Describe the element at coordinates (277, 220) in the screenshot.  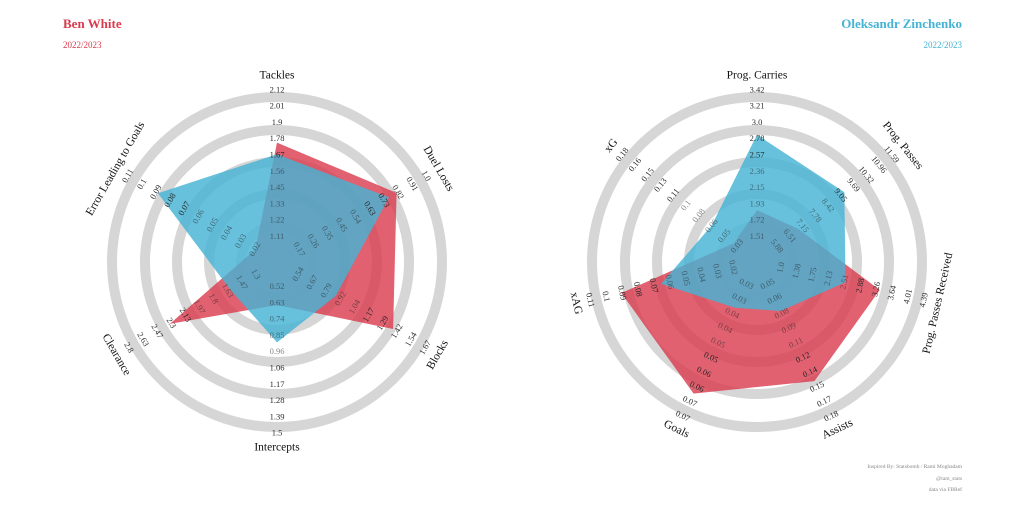
I see `tick-label: 1.22` at that location.